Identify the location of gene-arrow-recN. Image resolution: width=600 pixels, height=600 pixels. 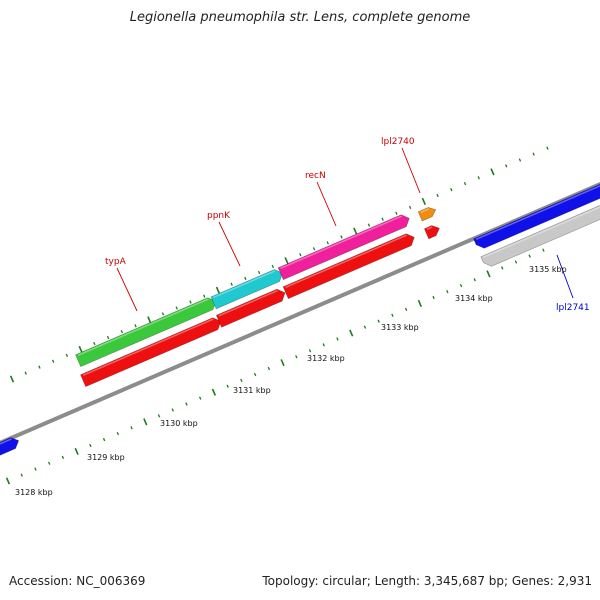
(343, 247).